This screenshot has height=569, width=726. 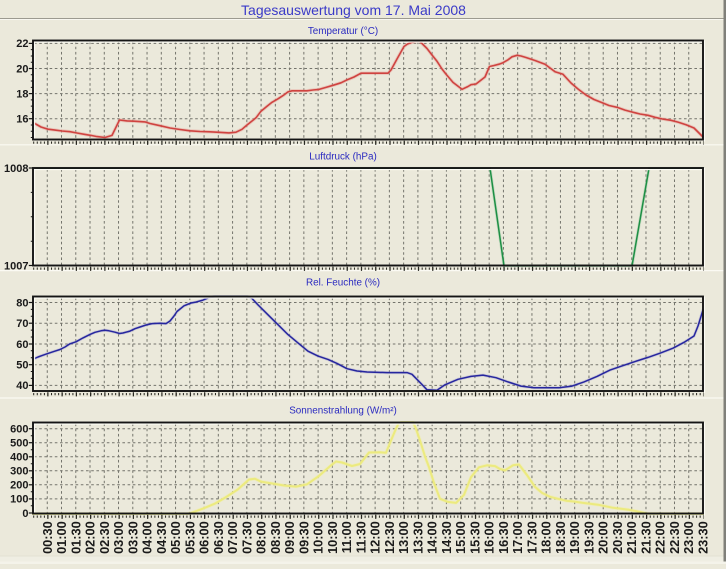 What do you see at coordinates (104, 537) in the screenshot?
I see `svg-text: 02:30` at bounding box center [104, 537].